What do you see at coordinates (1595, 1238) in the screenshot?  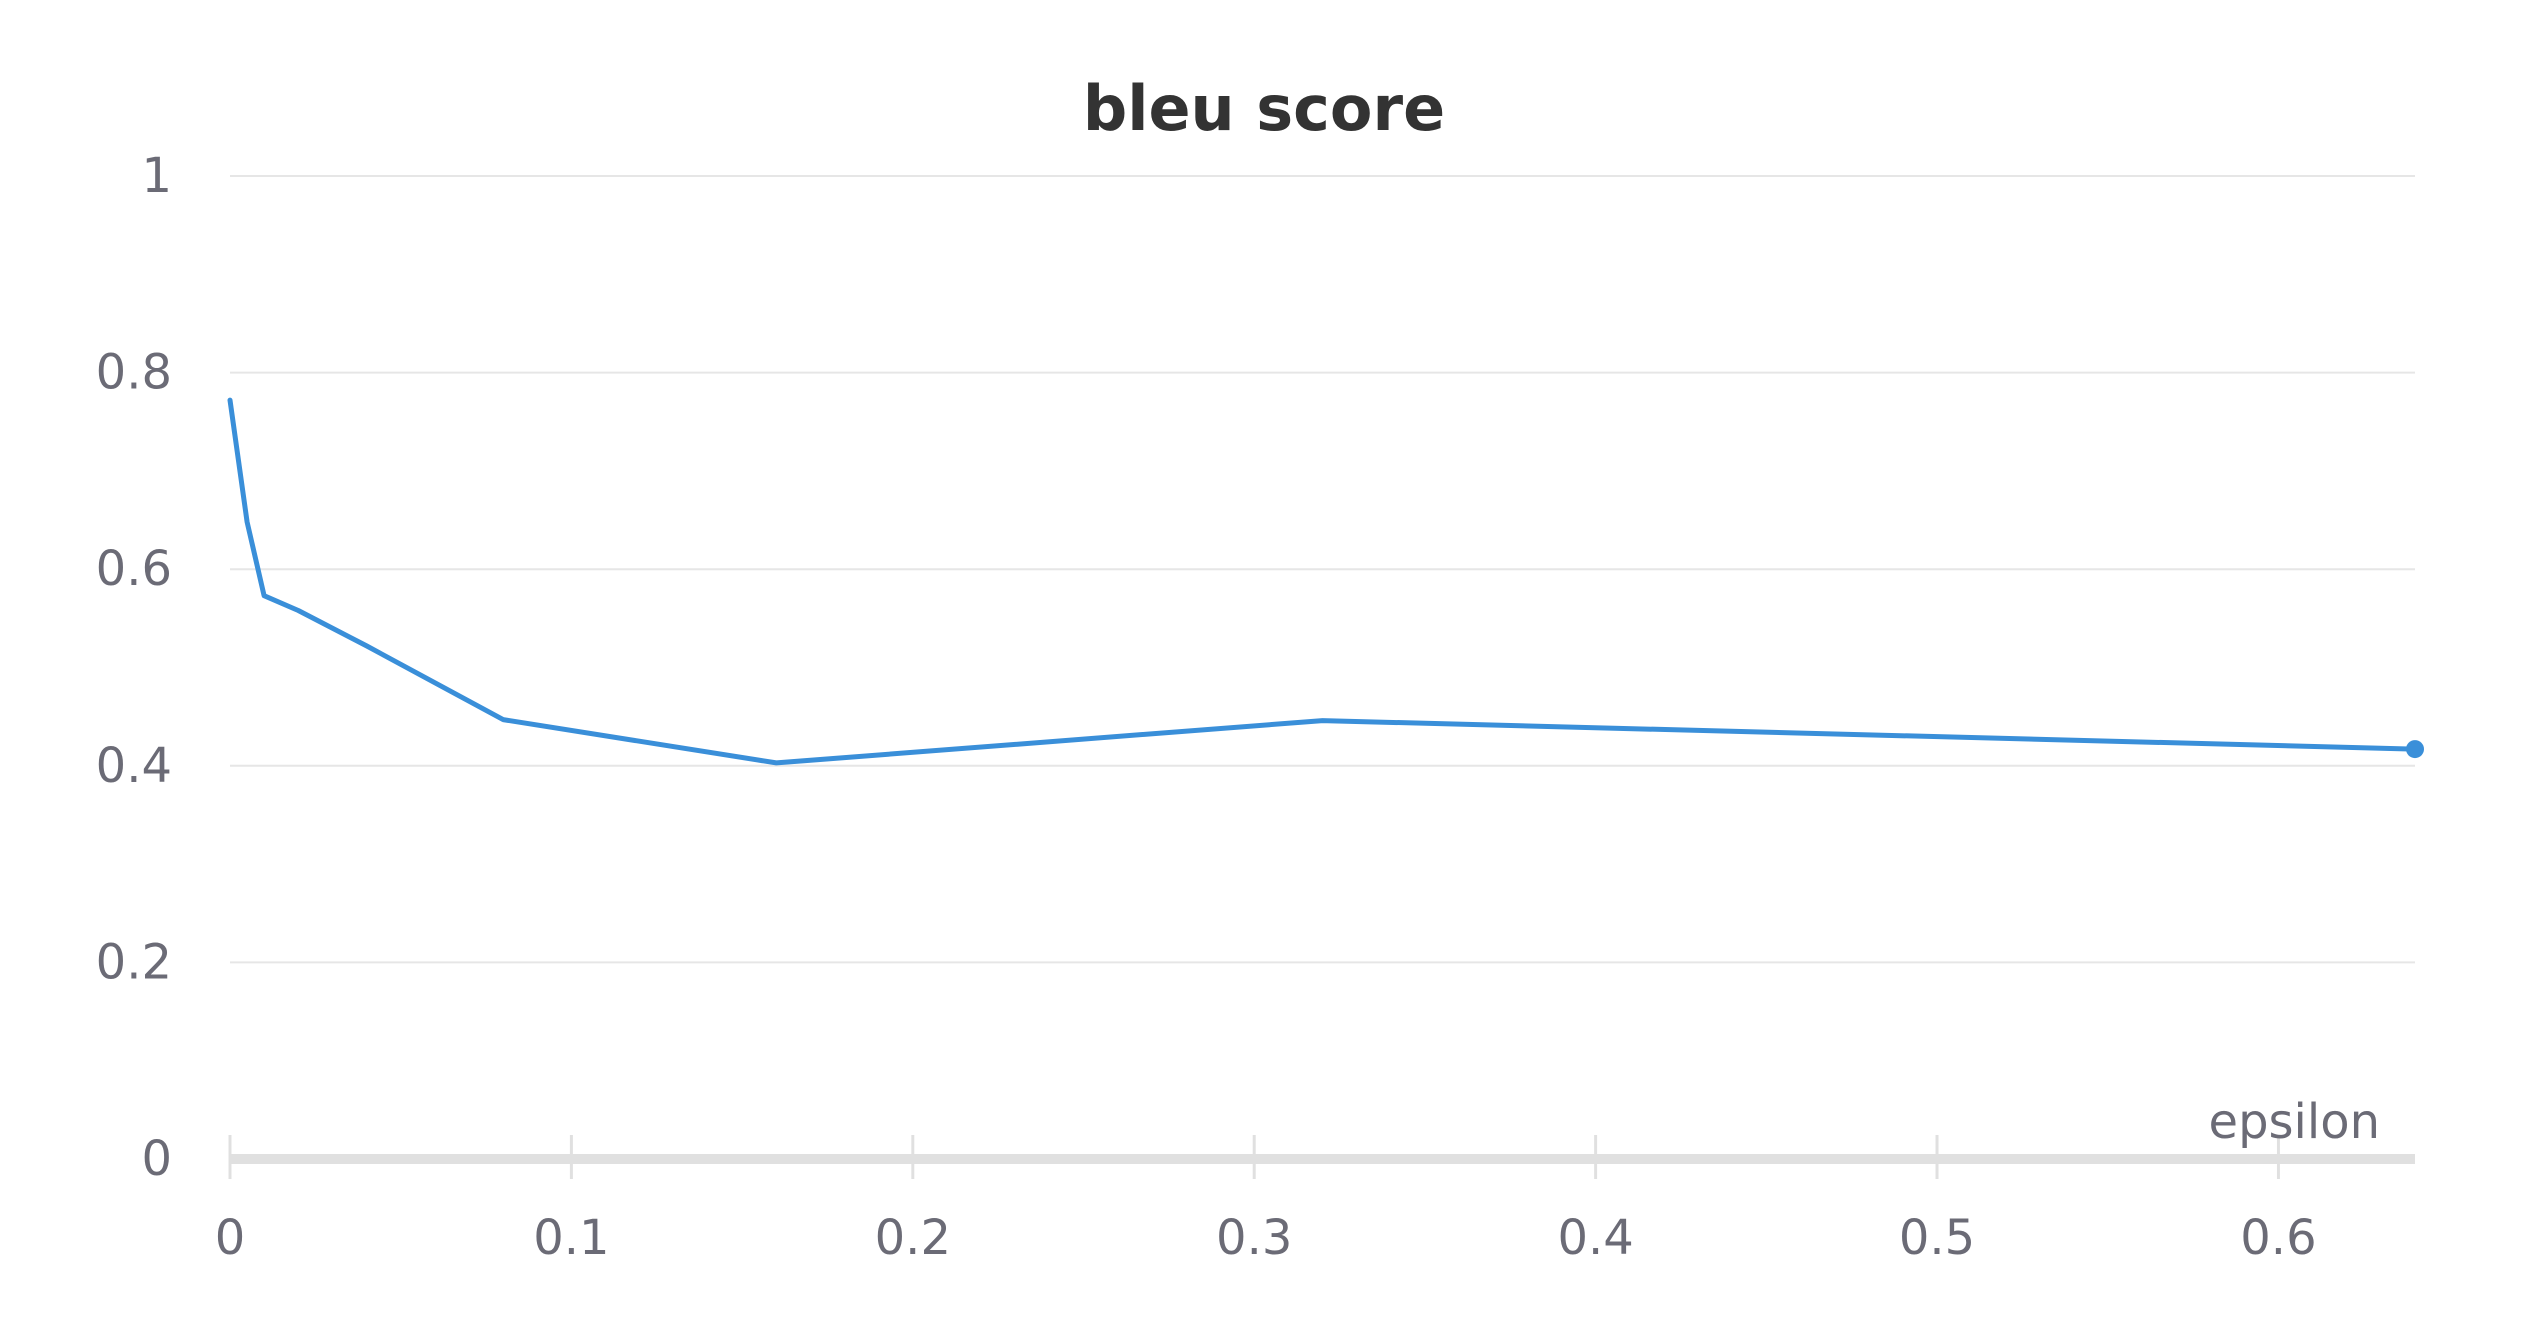 I see `x-tick-label: 0.4` at bounding box center [1595, 1238].